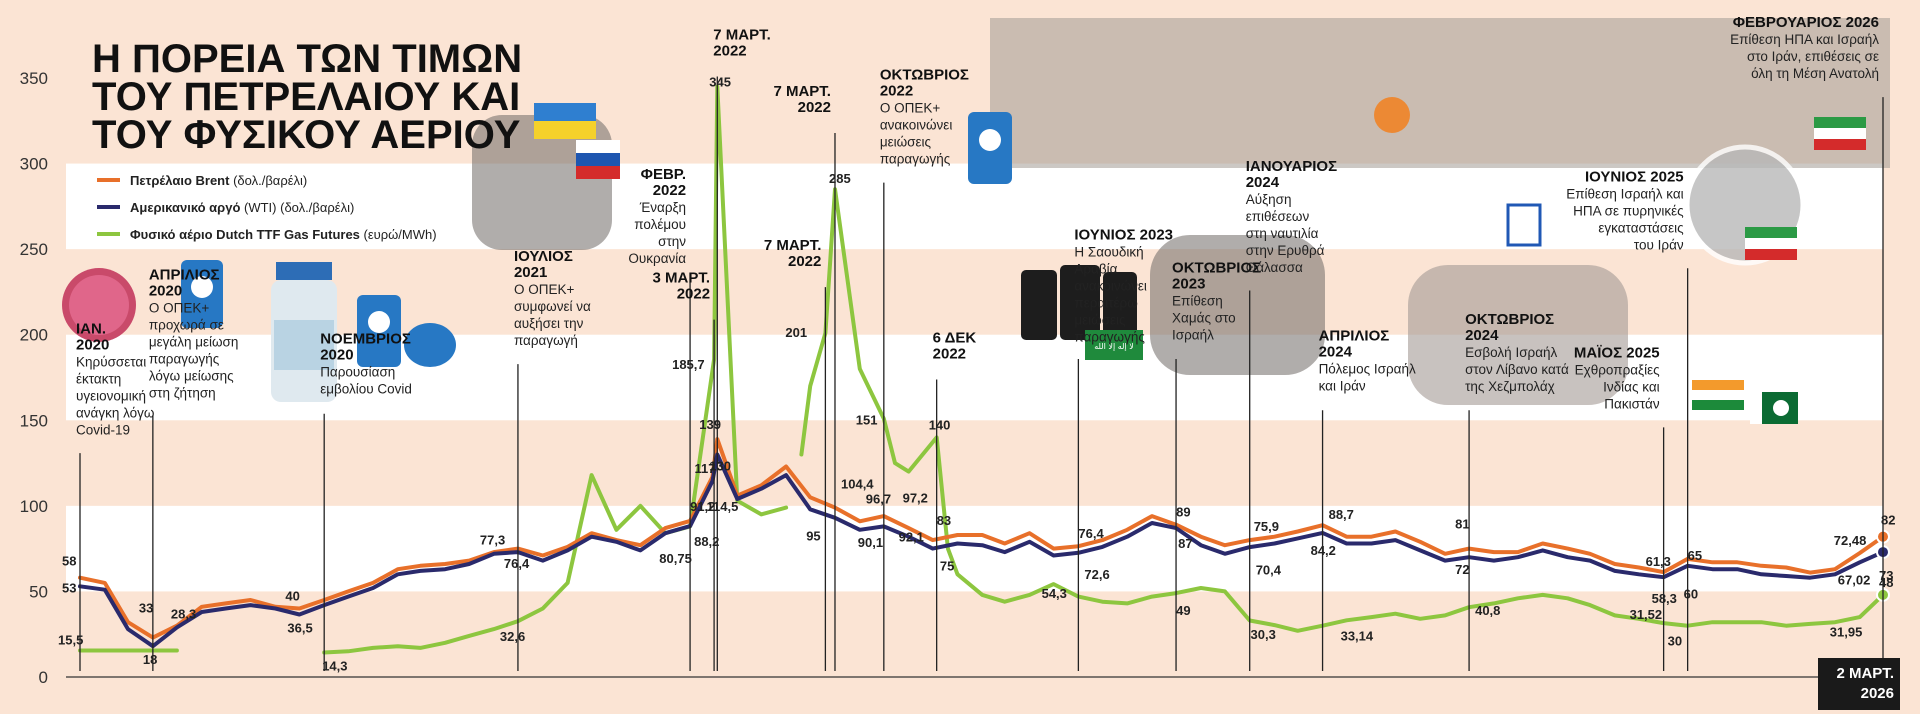  What do you see at coordinates (34, 78) in the screenshot?
I see `y-tick-350: 350` at bounding box center [34, 78].